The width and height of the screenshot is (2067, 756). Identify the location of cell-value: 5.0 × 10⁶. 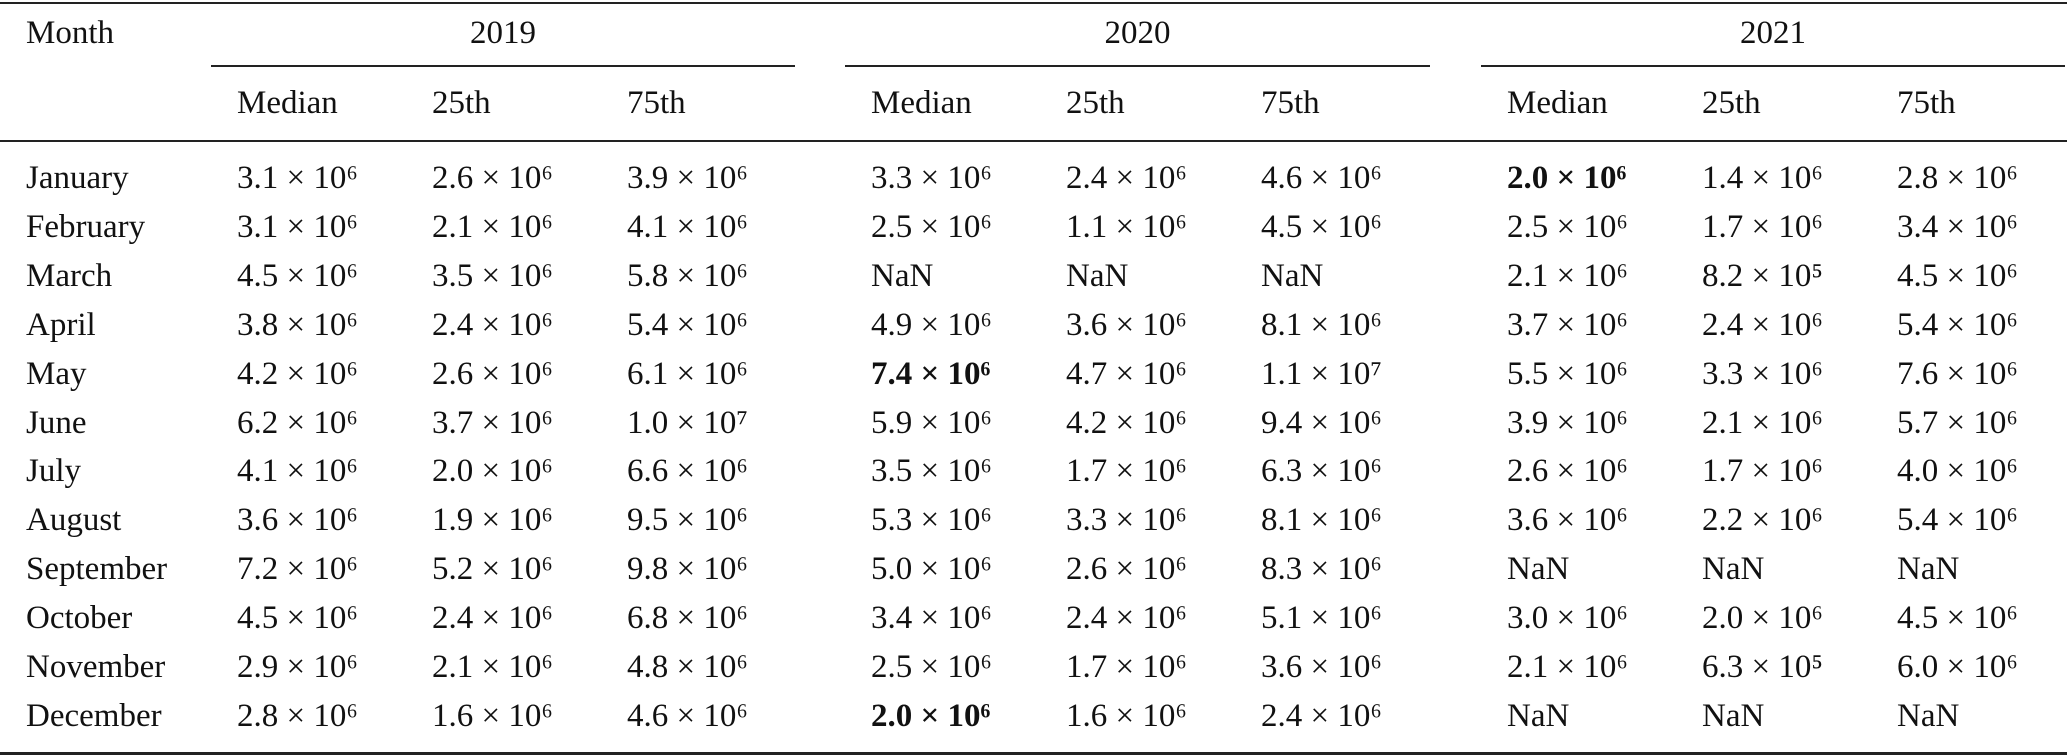
(931, 569).